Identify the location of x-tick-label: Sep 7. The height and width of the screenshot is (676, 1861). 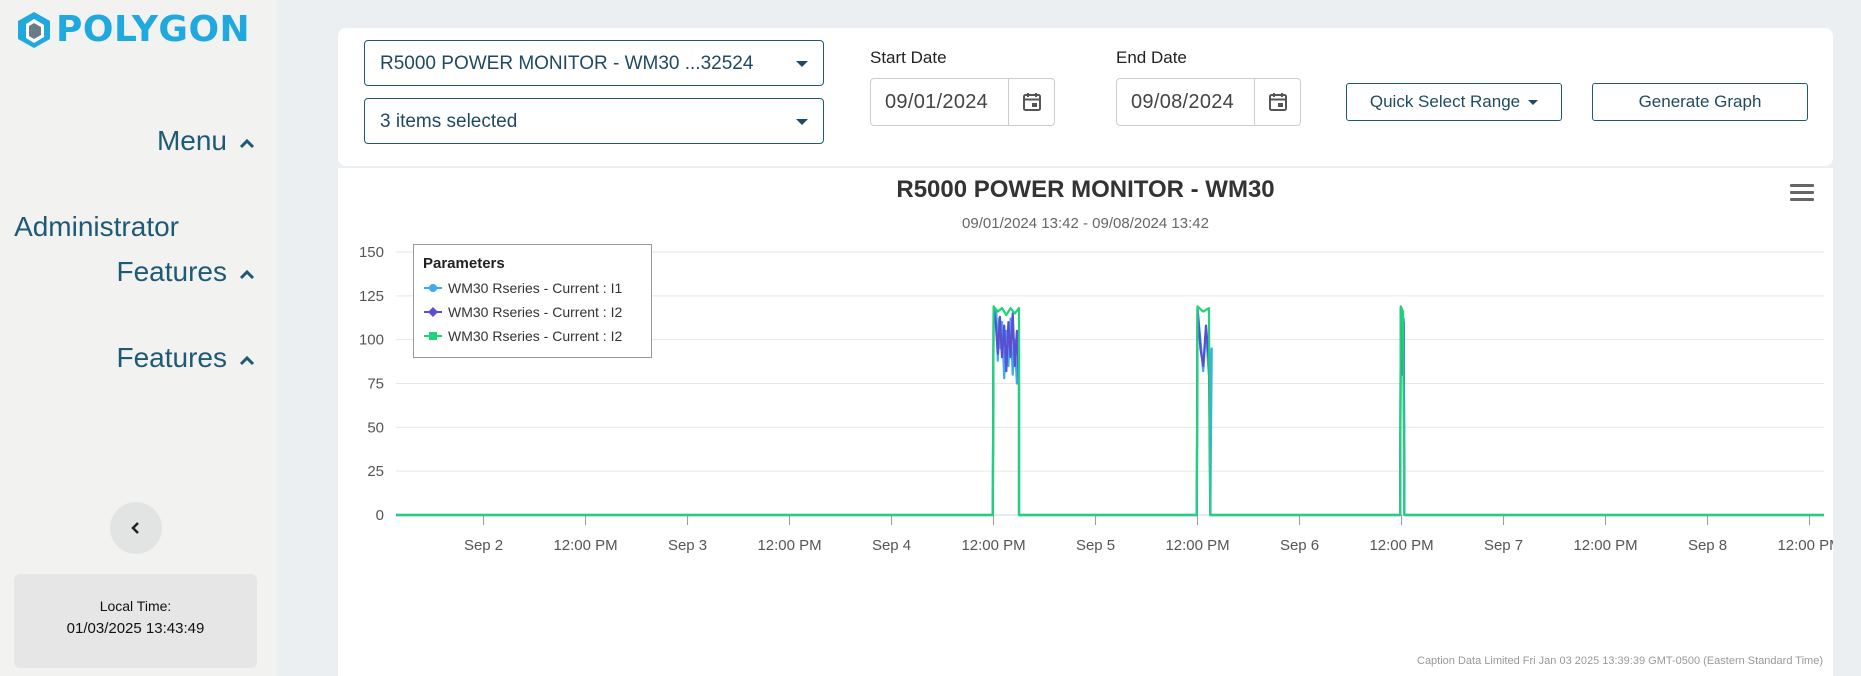
(1503, 545).